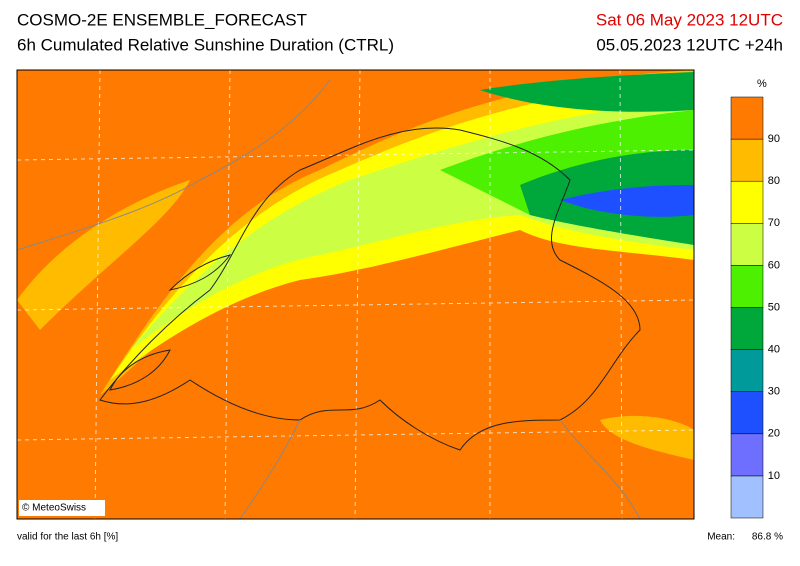  What do you see at coordinates (162, 19) in the screenshot?
I see `title: COSMO-2E ENSEMBLE_FORECAST` at bounding box center [162, 19].